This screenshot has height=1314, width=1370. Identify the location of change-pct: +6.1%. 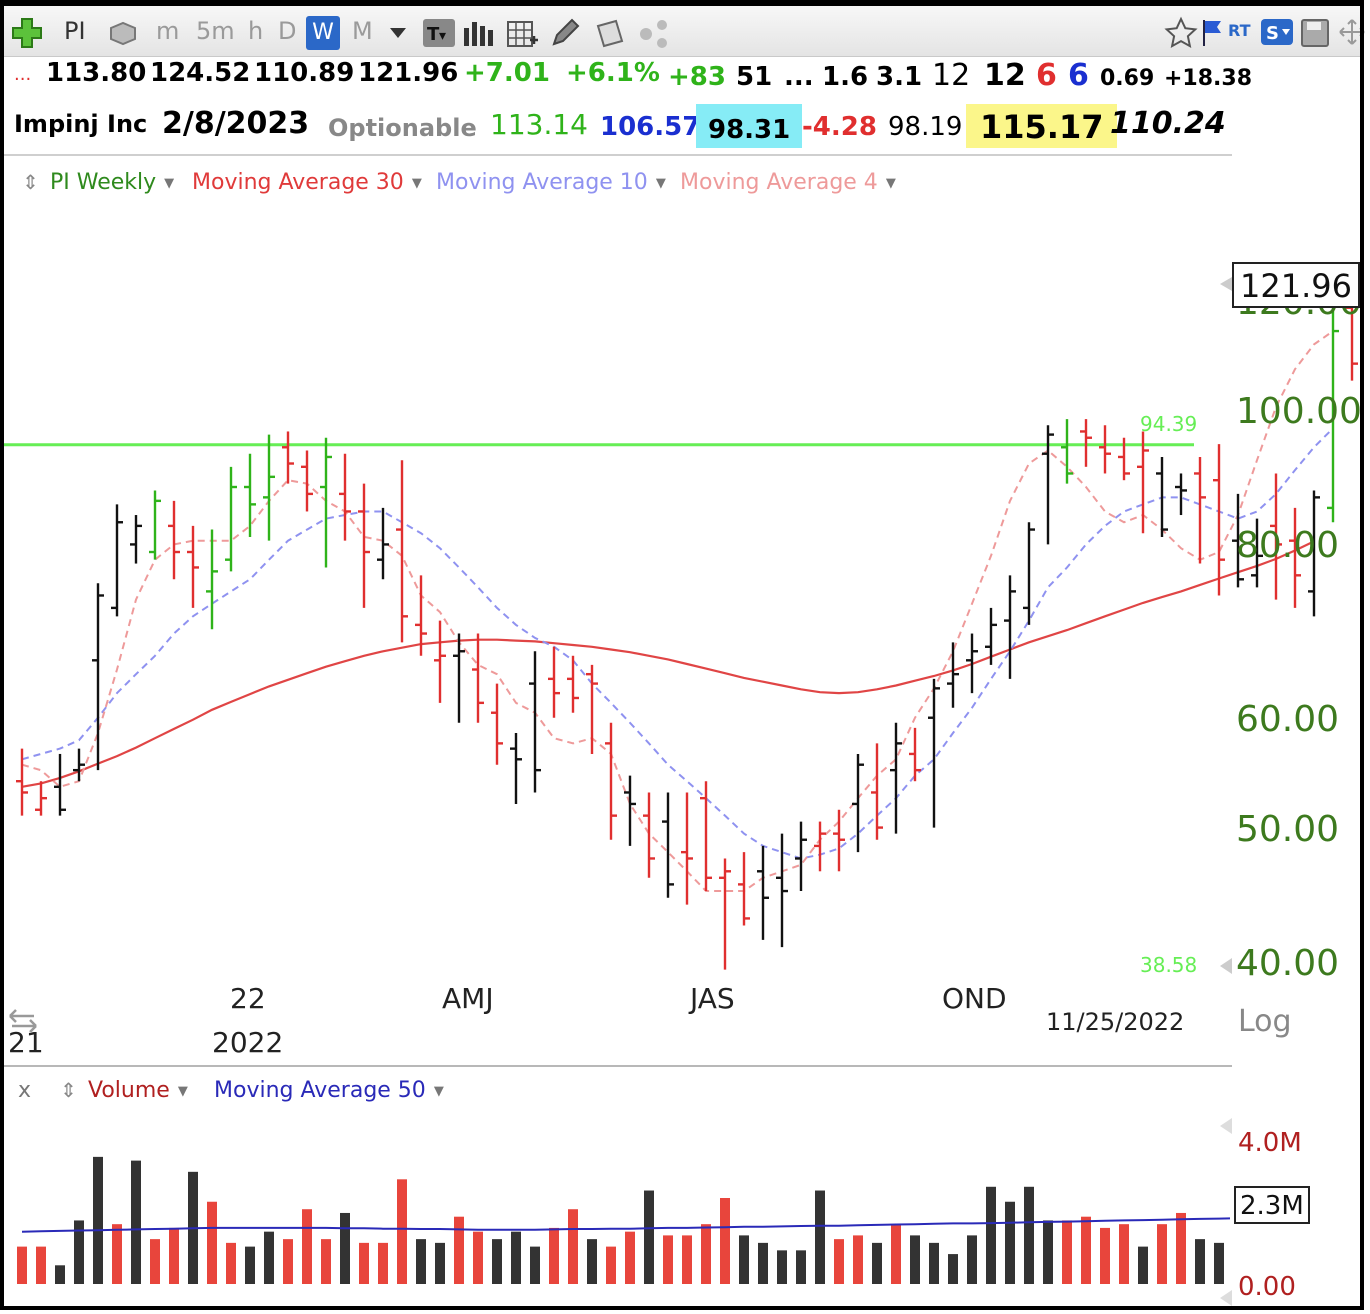
(613, 73).